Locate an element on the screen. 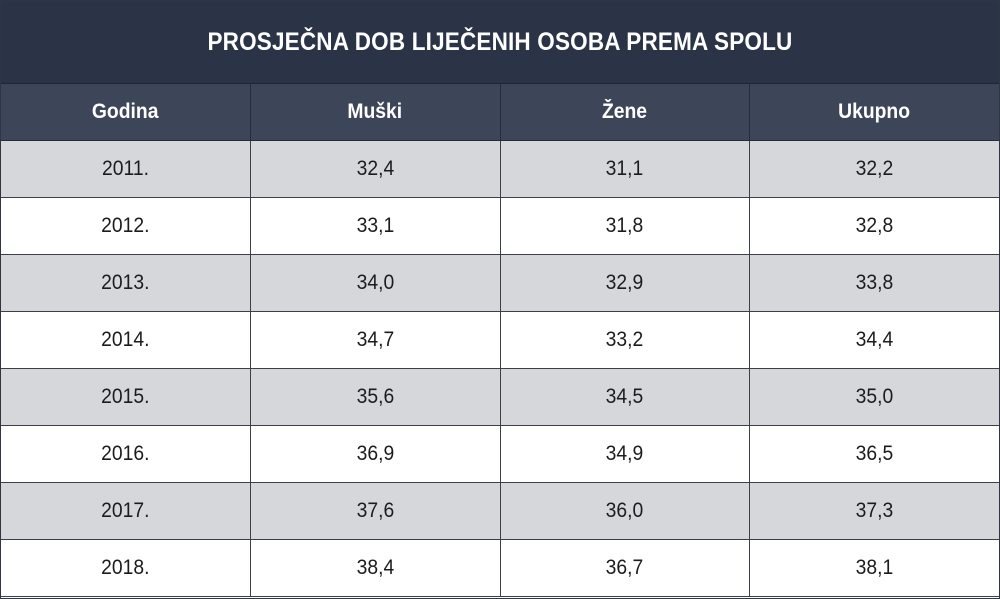  cell-ukupno: 34,4 is located at coordinates (874, 340).